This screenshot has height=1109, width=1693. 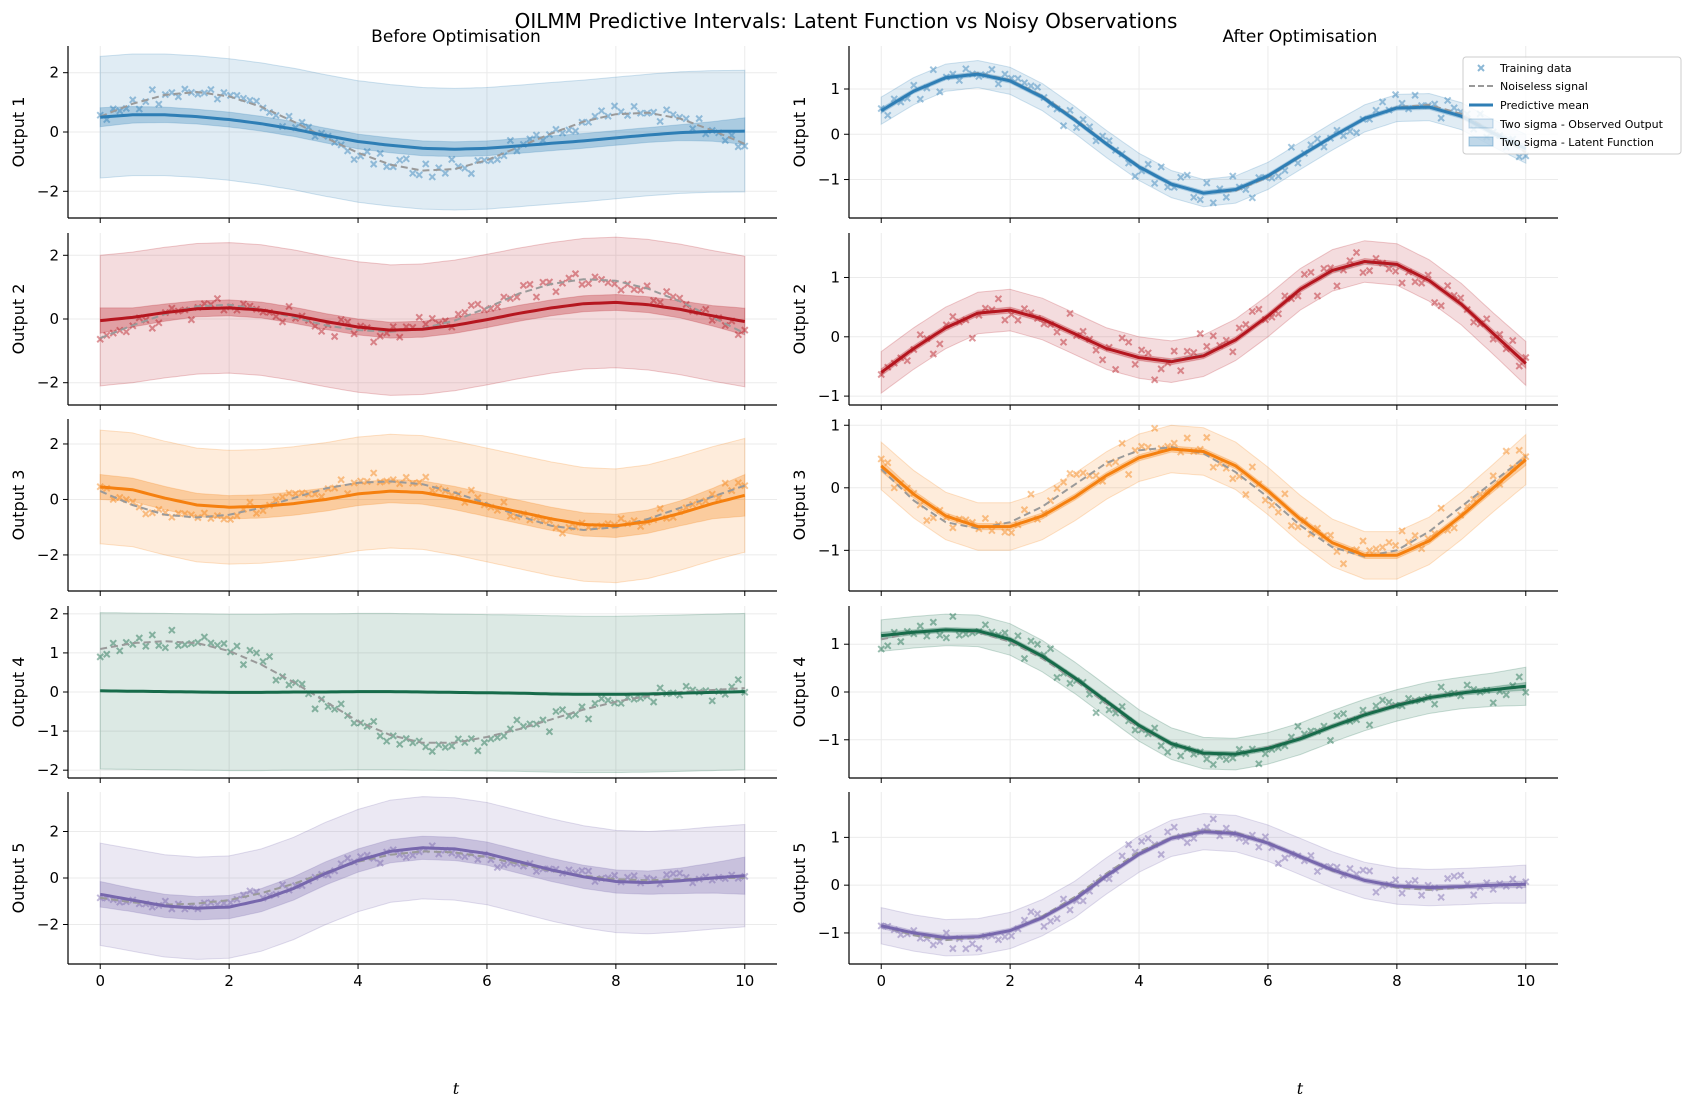 I want to click on observed-output-band, so click(x=1203, y=692).